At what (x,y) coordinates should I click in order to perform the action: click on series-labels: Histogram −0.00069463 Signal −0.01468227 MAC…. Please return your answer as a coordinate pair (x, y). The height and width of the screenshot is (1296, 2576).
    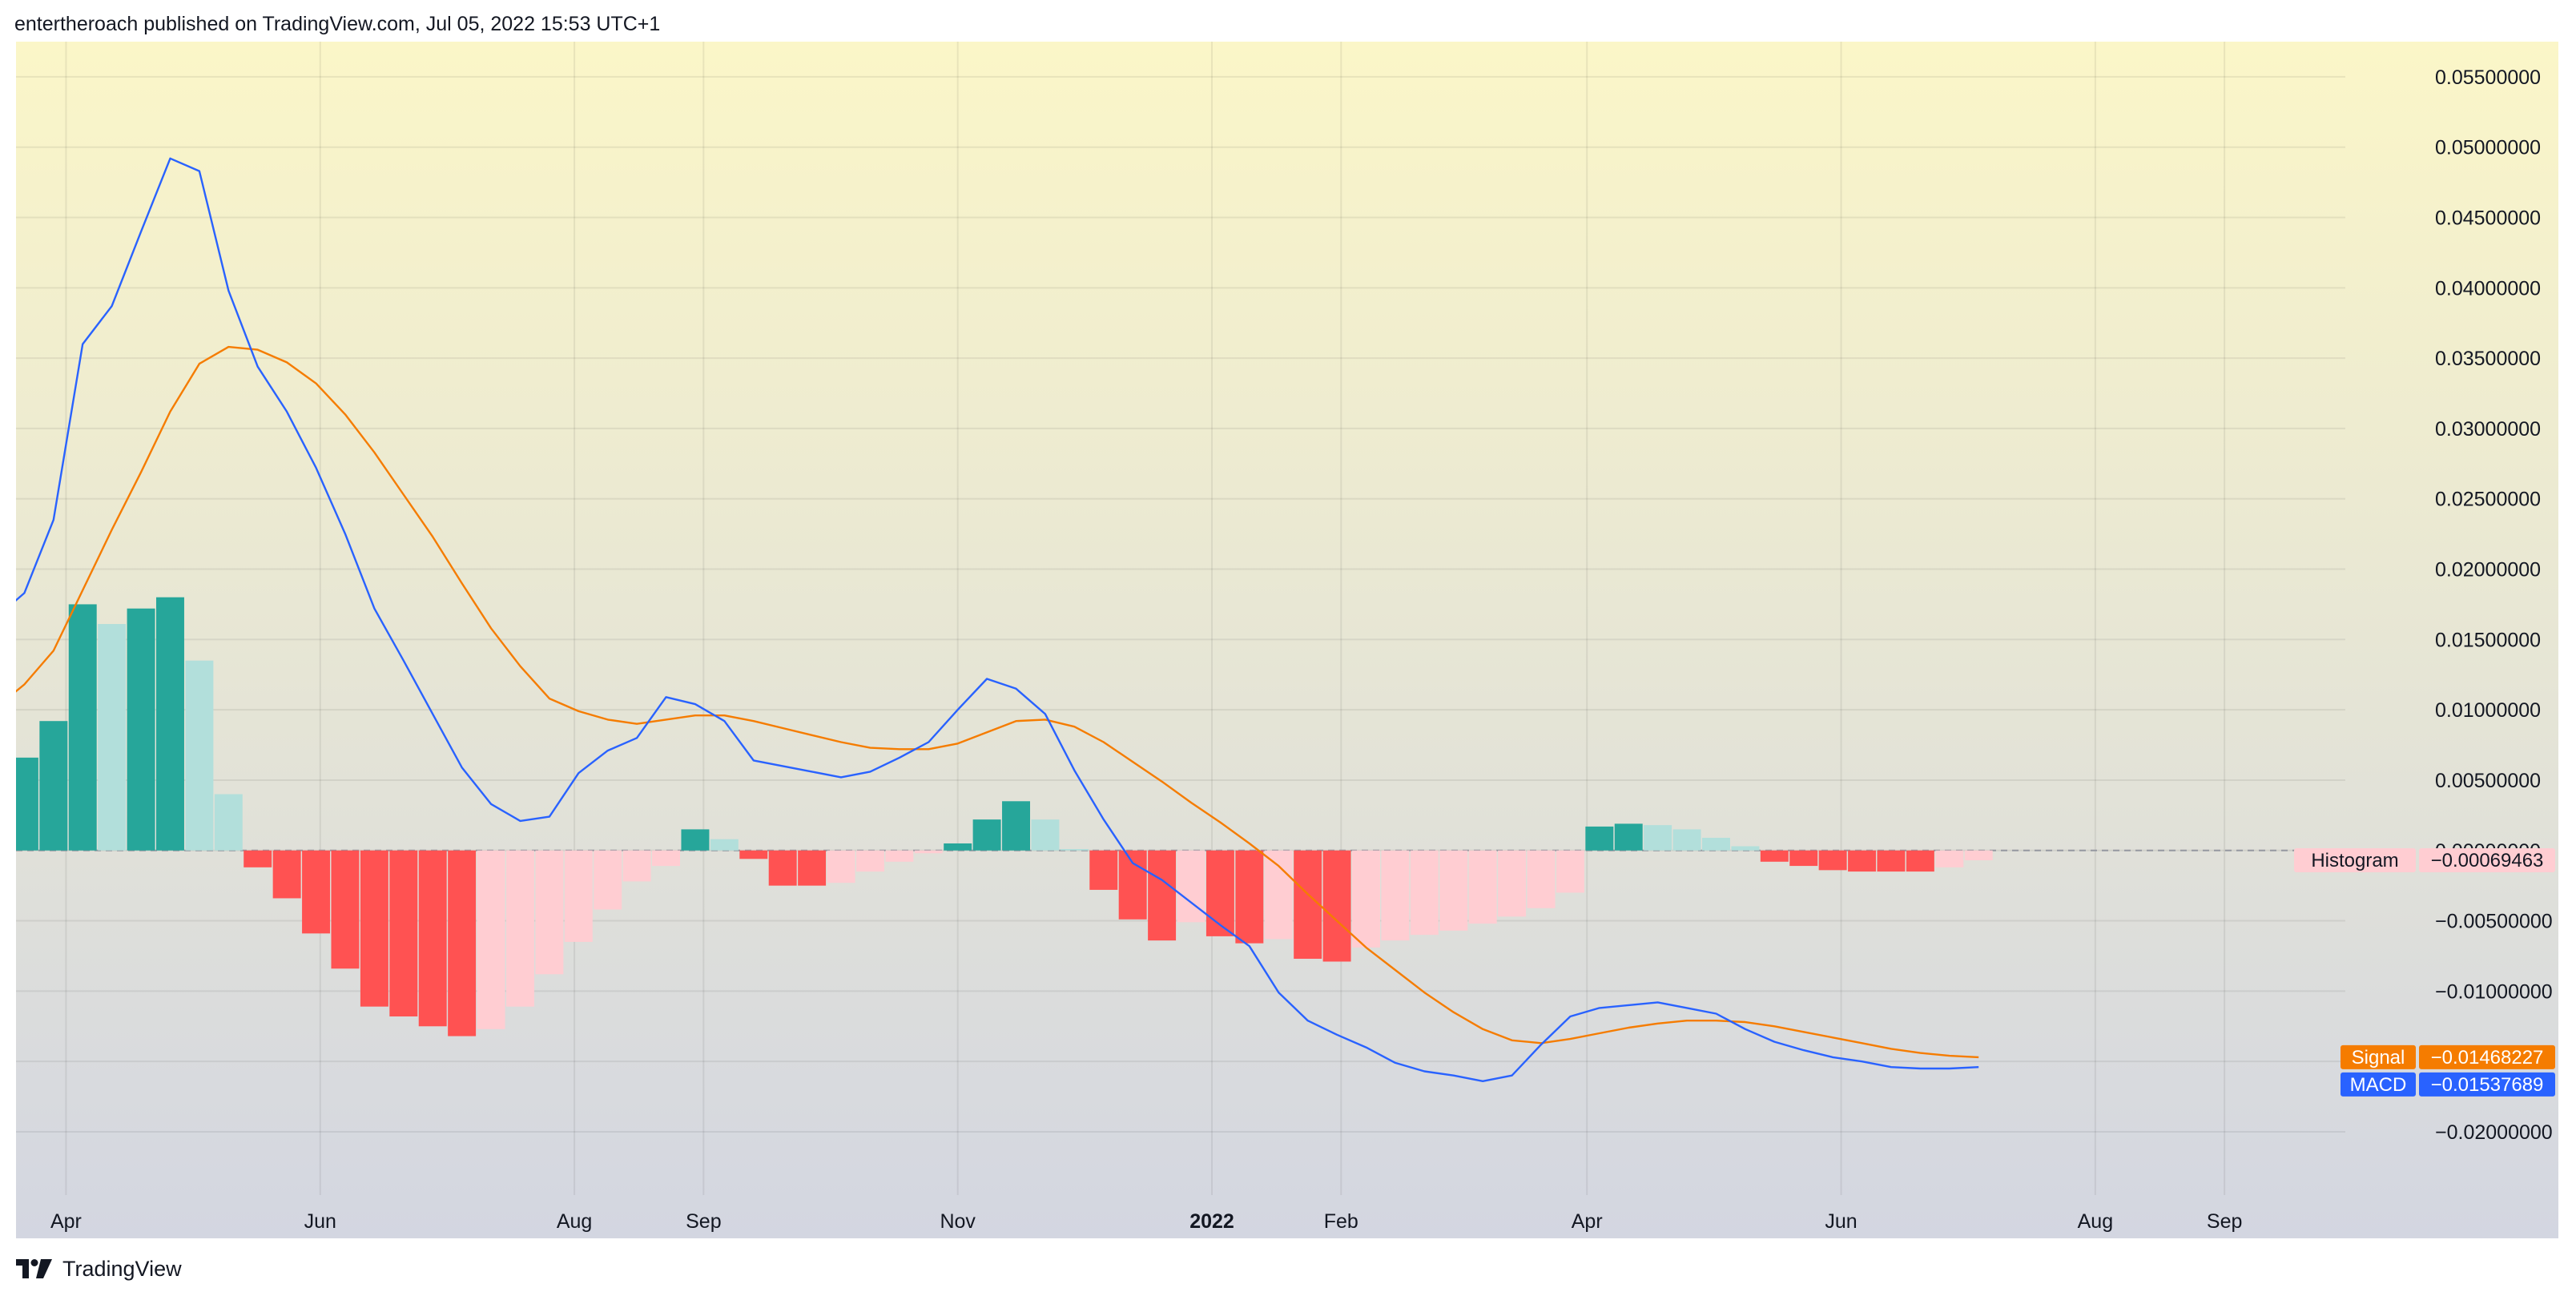
    Looking at the image, I should click on (2424, 973).